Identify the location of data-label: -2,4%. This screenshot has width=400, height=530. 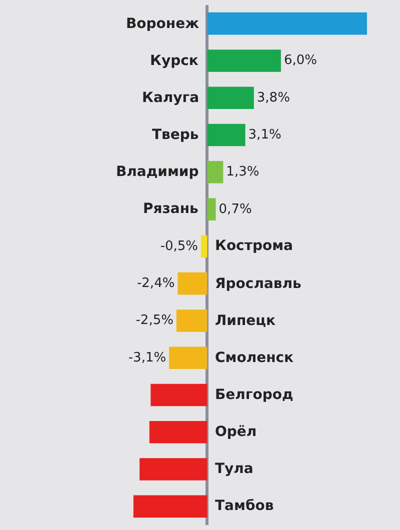
(155, 284).